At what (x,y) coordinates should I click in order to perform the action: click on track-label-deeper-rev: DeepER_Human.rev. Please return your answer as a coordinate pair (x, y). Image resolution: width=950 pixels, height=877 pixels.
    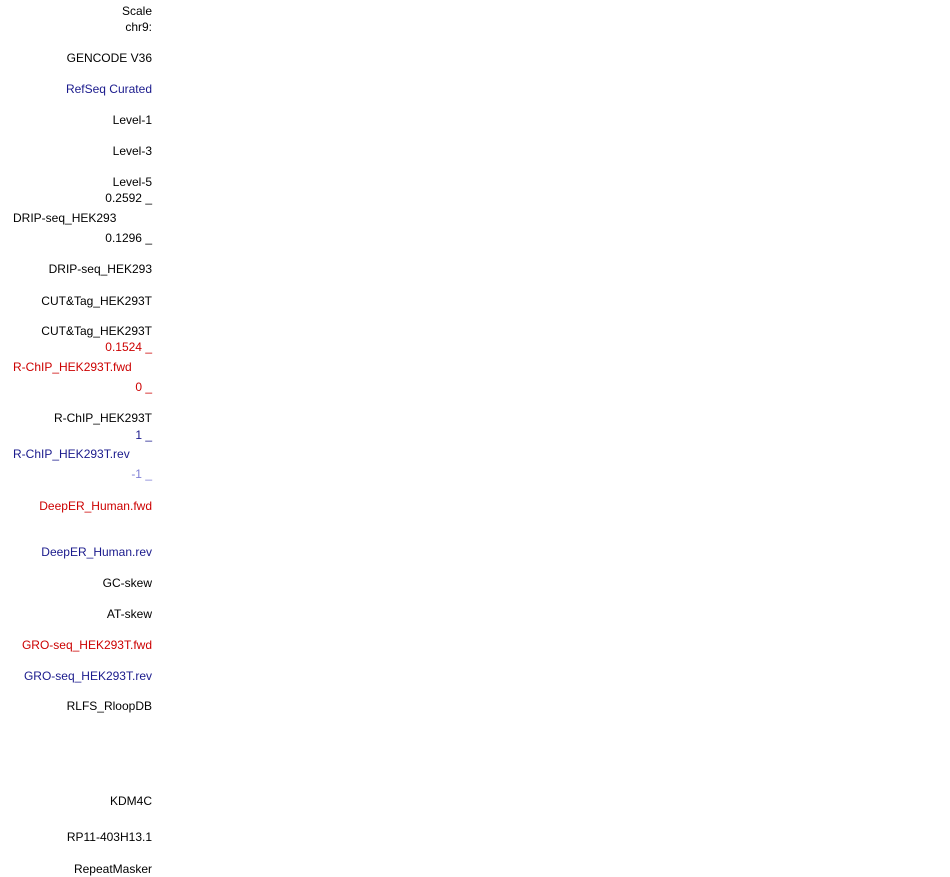
    Looking at the image, I should click on (96, 552).